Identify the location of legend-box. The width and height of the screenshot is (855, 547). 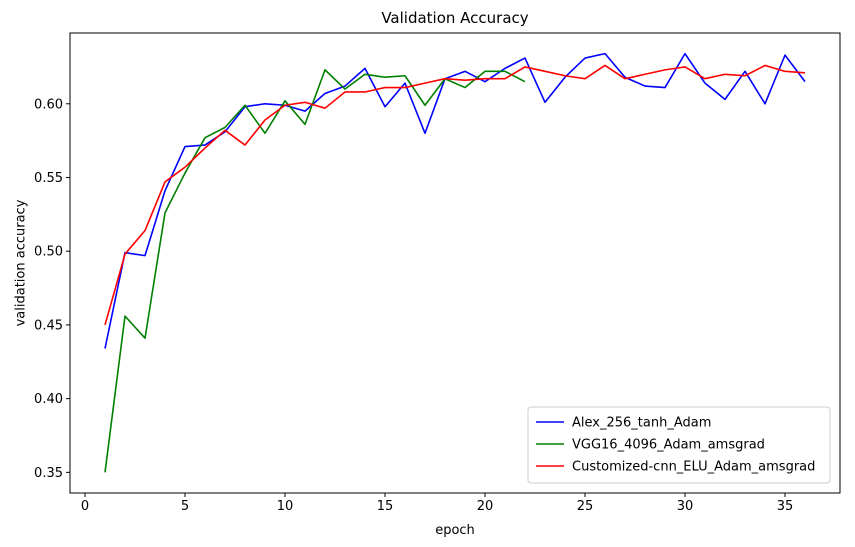
(679, 445).